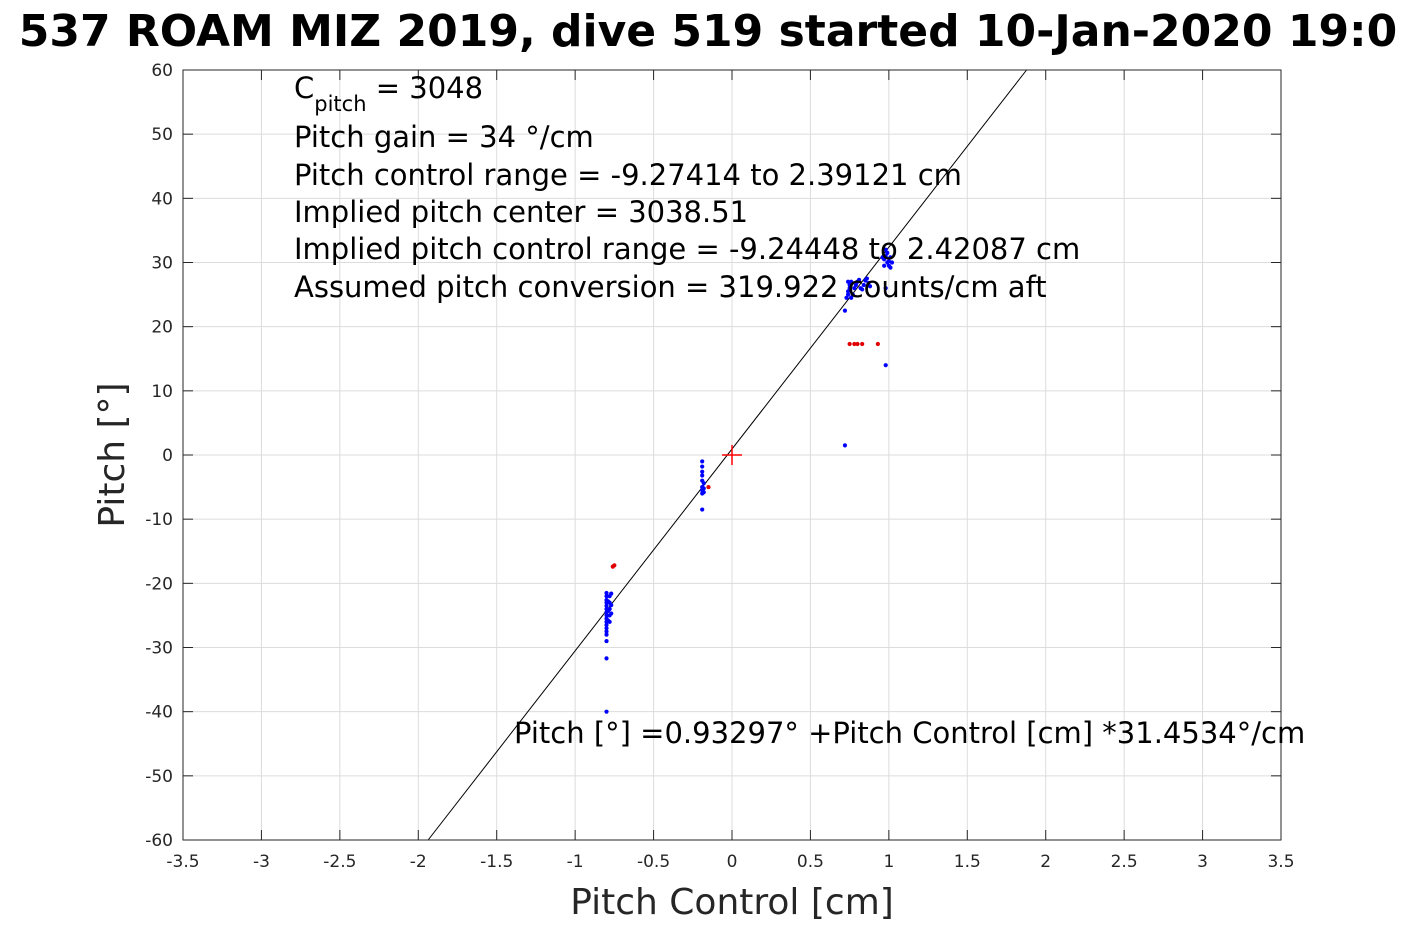  I want to click on x-tick-label: 1.5, so click(967, 862).